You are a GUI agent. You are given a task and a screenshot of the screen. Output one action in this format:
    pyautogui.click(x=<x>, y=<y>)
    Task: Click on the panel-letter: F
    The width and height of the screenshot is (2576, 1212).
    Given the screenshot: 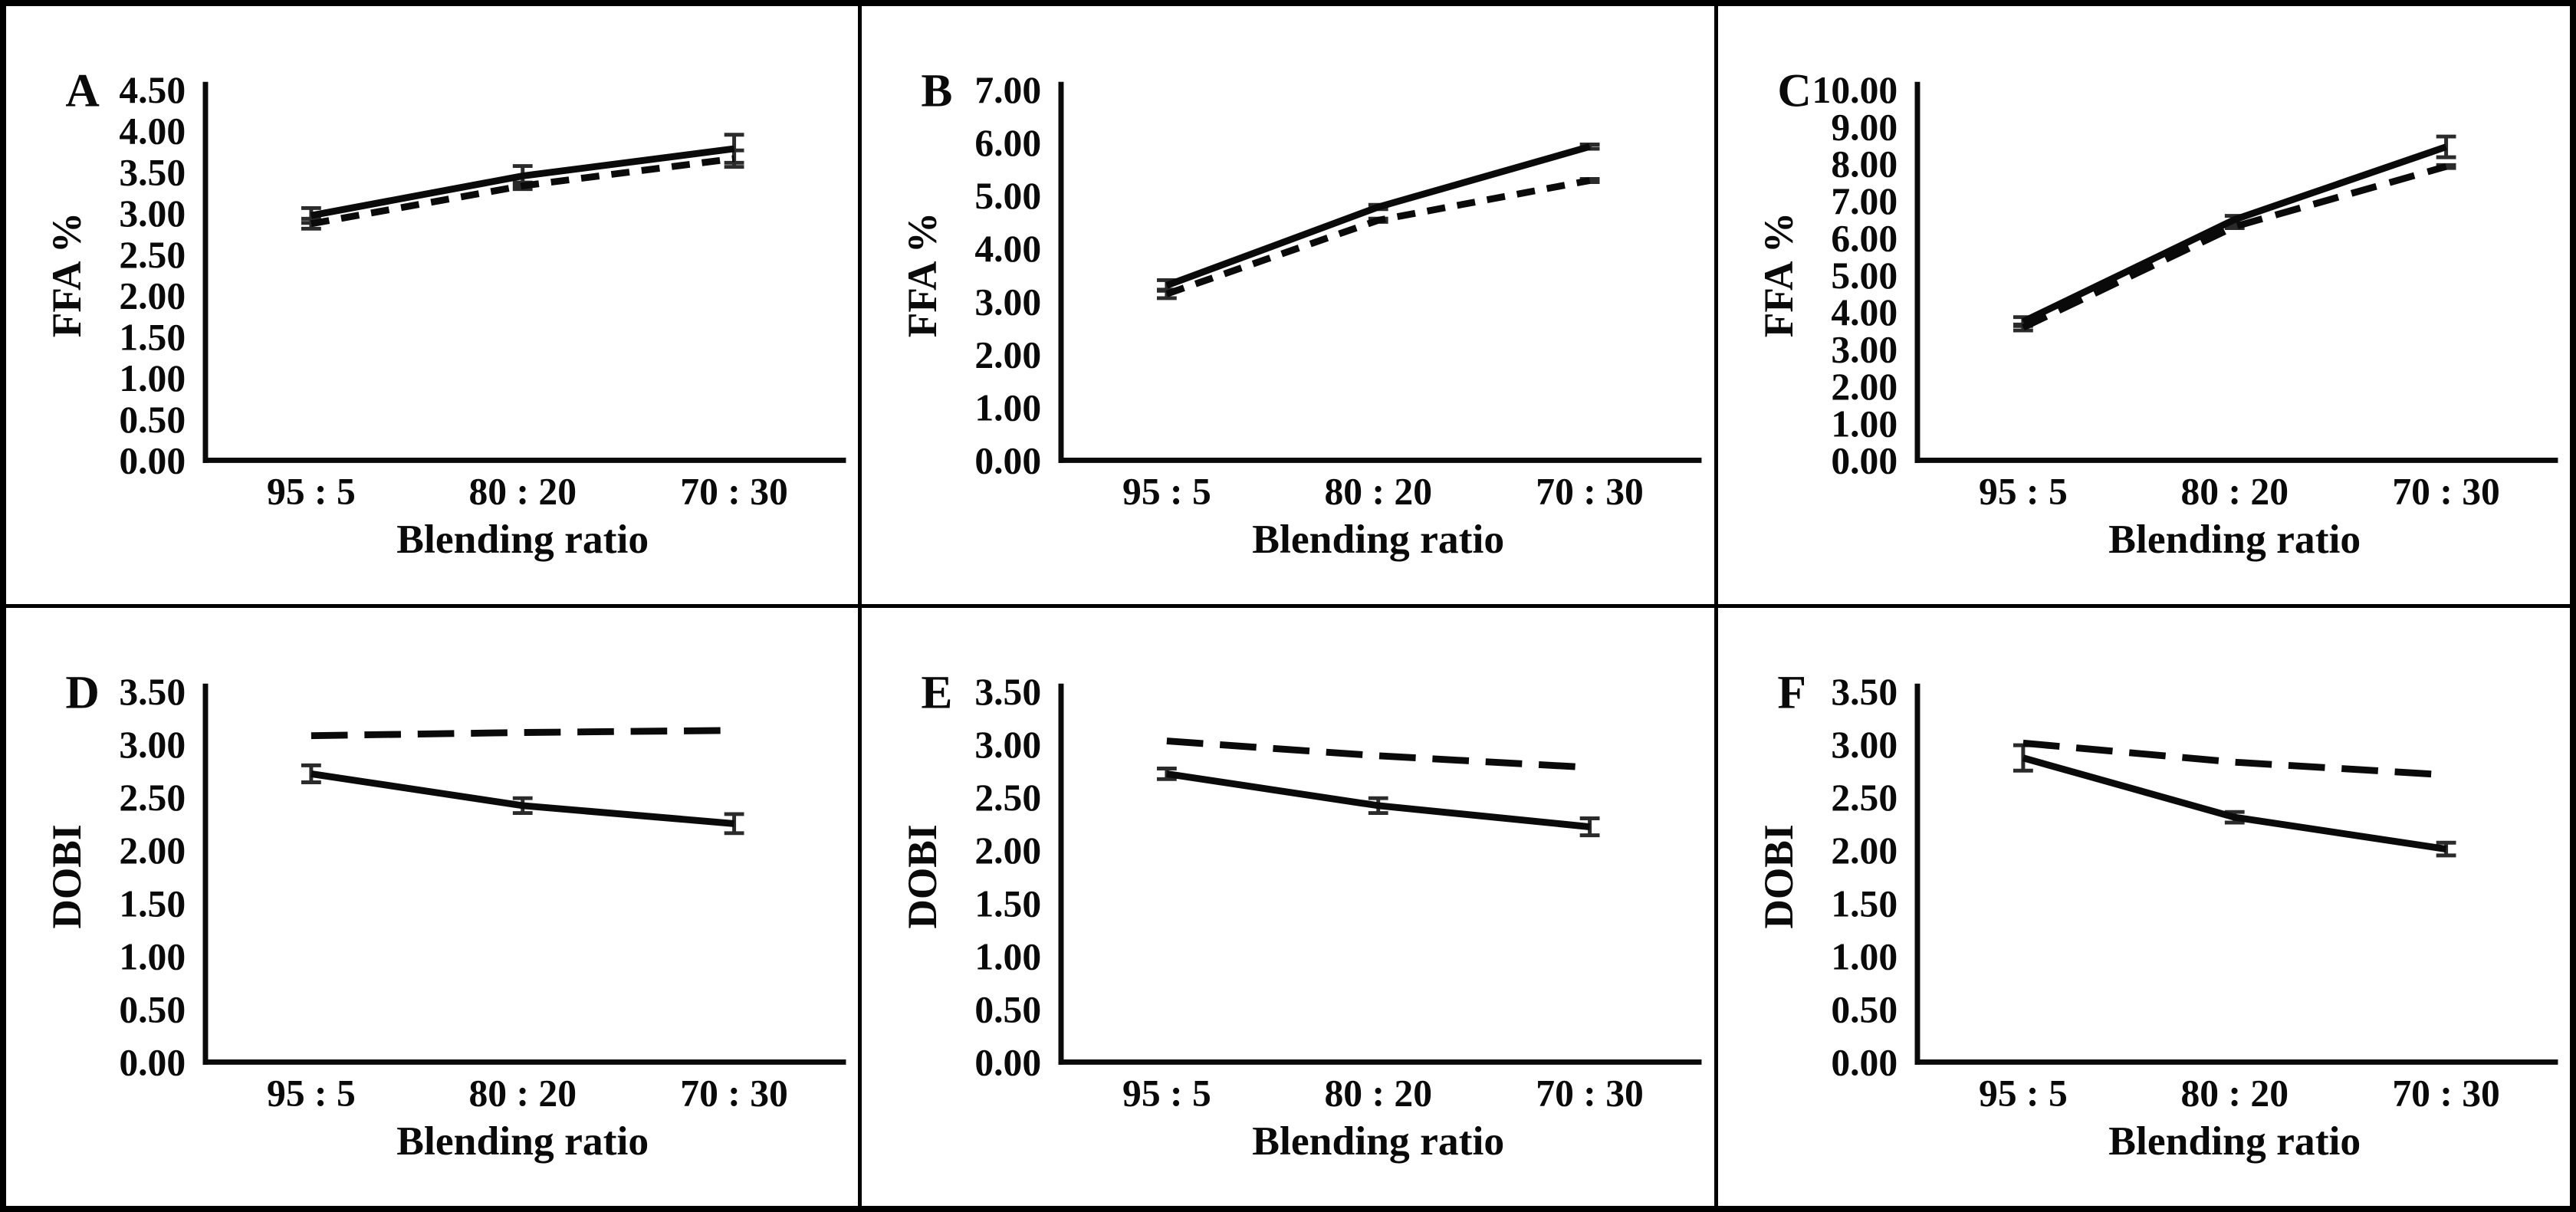 What is the action you would take?
    pyautogui.click(x=1791, y=692)
    